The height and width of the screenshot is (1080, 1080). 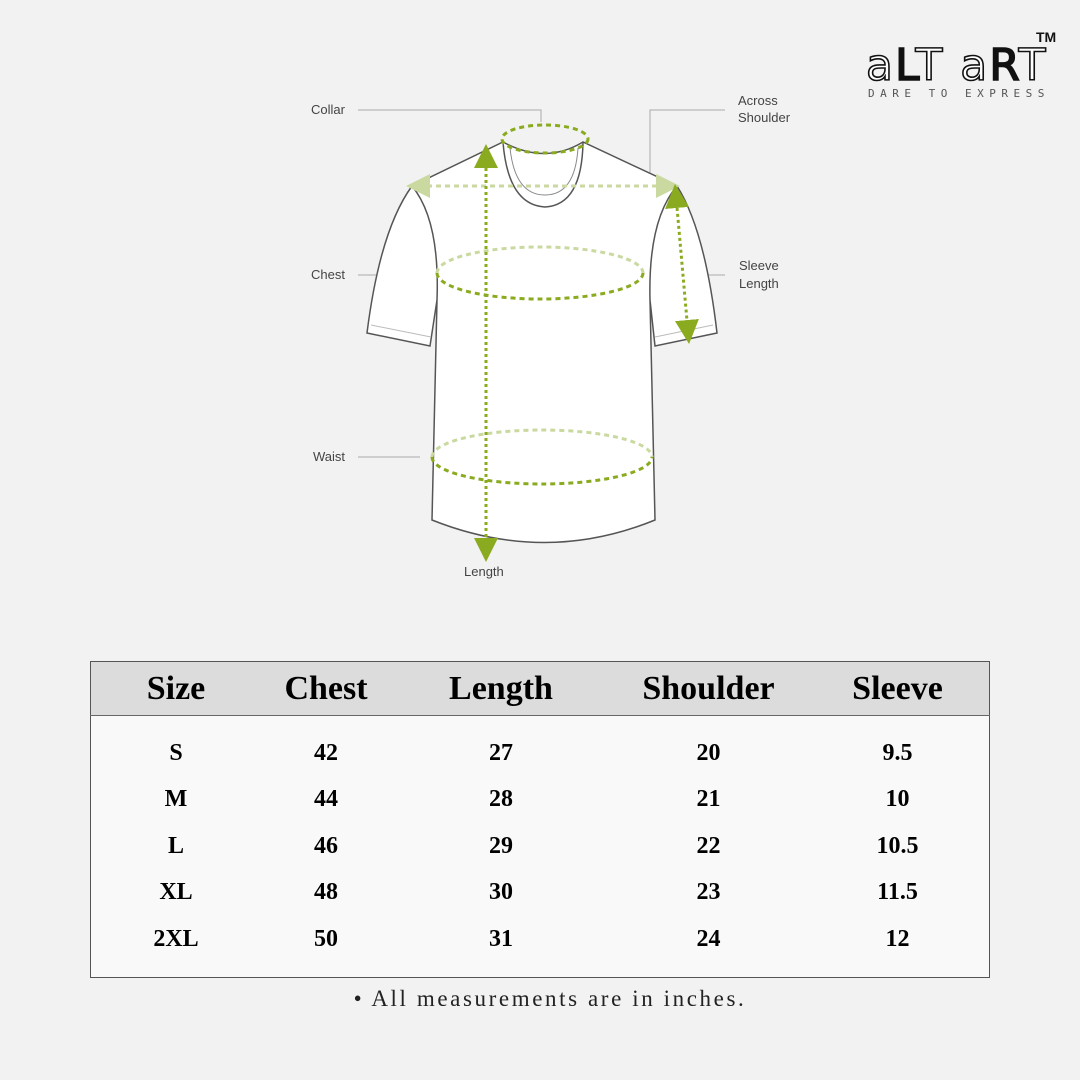 I want to click on table-cell: L, so click(x=175, y=845).